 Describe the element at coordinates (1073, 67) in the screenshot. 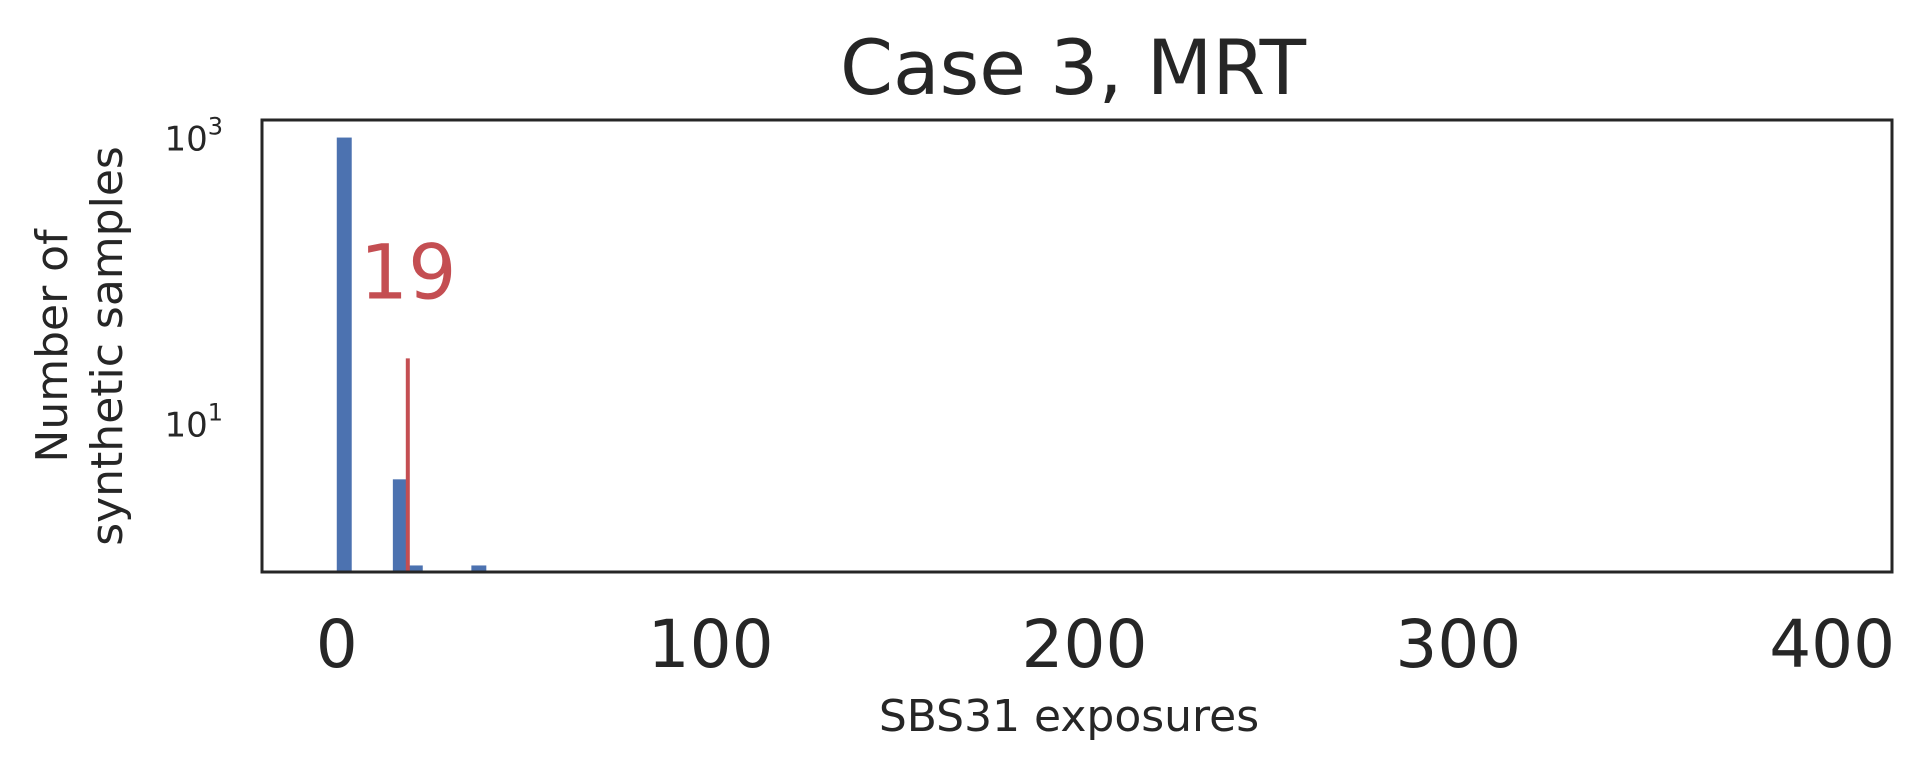

I see `chart-title: Case 3, MRT` at that location.